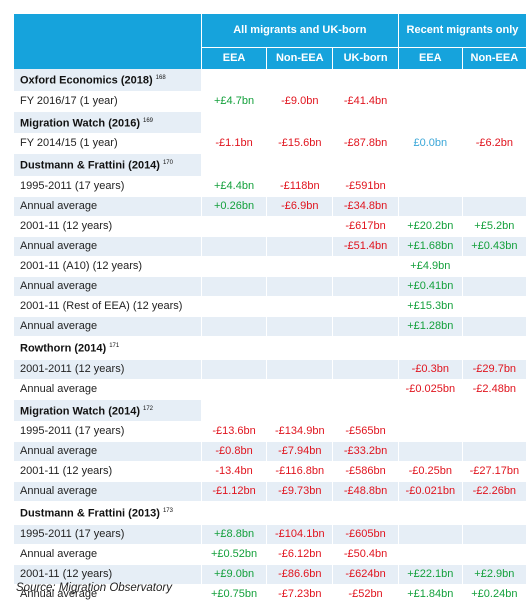 Image resolution: width=531 pixels, height=608 pixels. I want to click on period-label-cell: FY 2014/15 (1 year), so click(108, 144).